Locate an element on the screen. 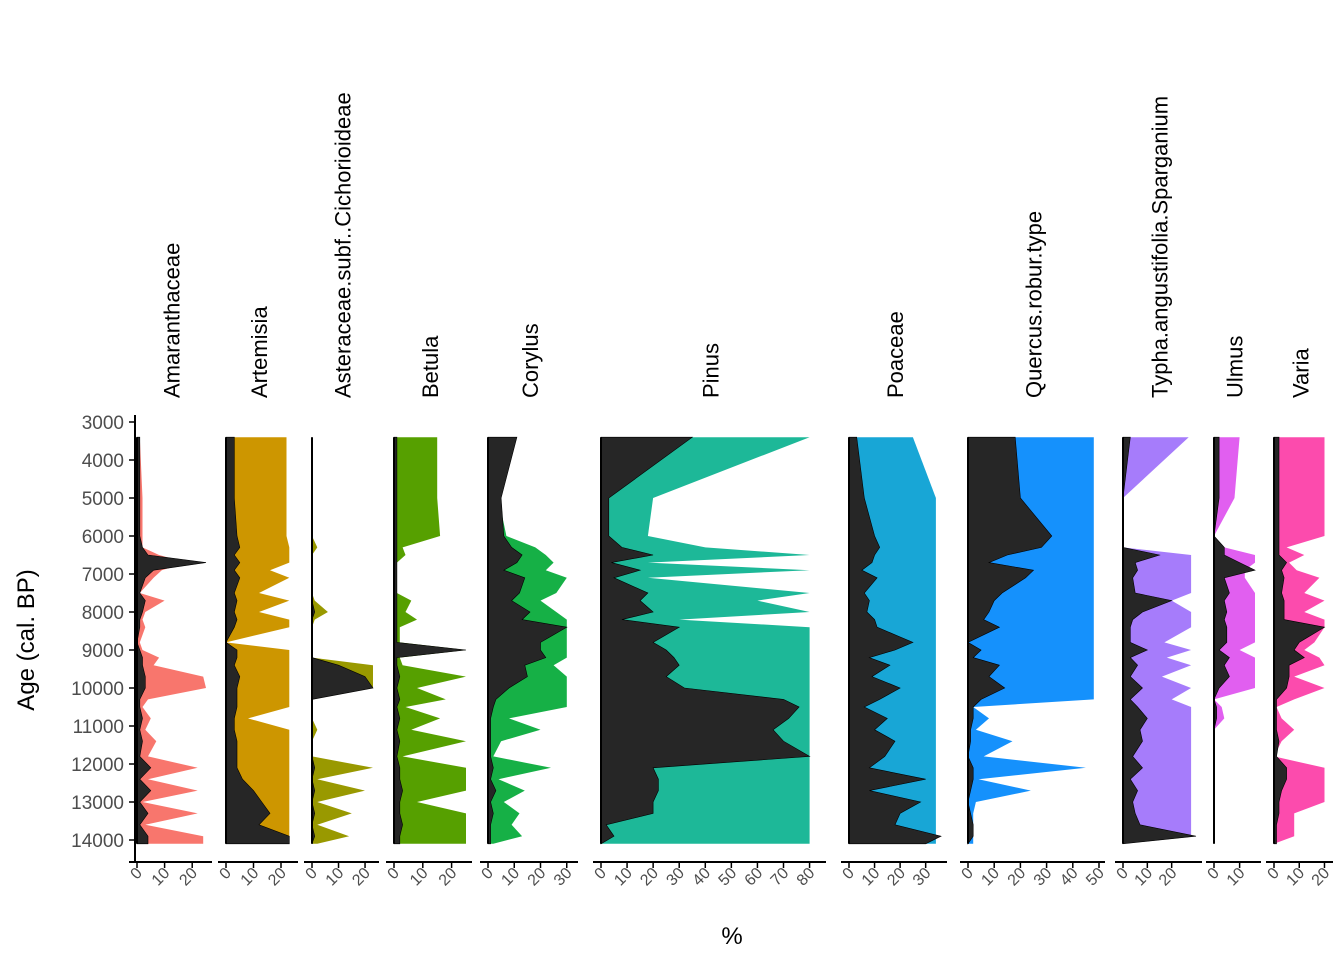 The image size is (1344, 960). y-tick-label: 8000 is located at coordinates (103, 613).